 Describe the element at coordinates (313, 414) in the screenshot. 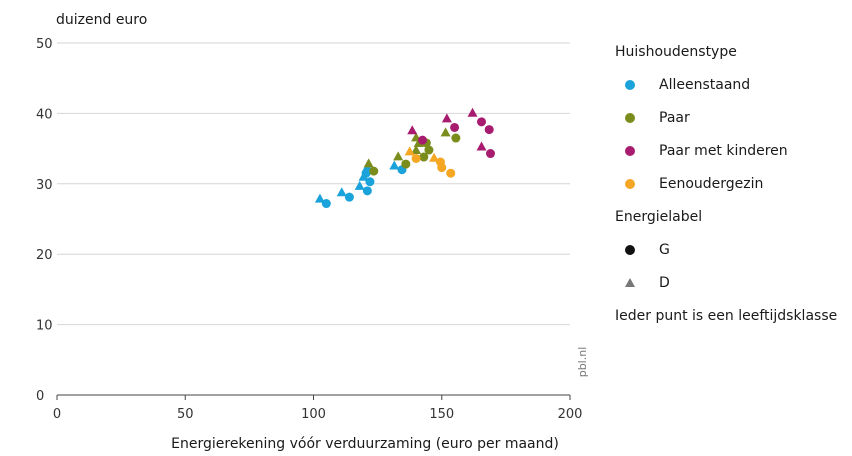

I see `x-tick-label: 100` at that location.